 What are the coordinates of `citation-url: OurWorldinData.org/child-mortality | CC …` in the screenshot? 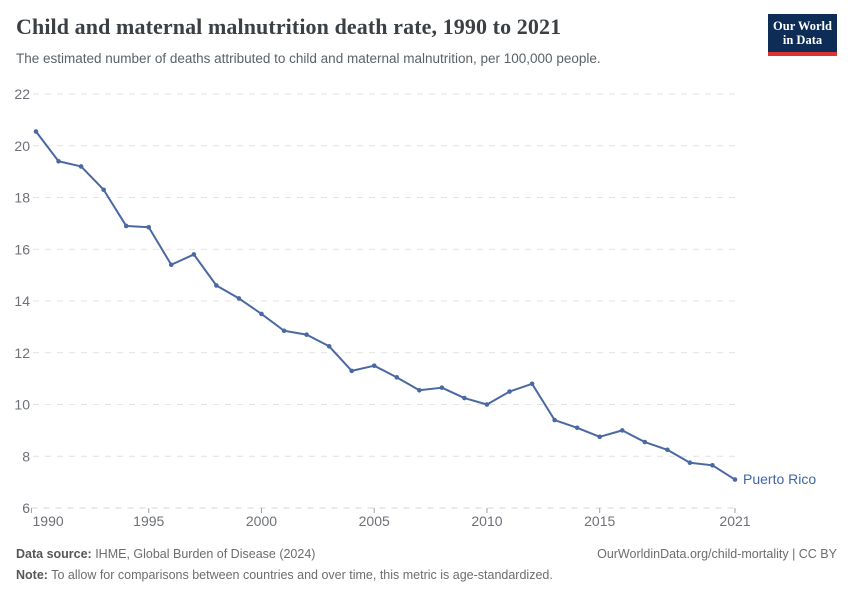 It's located at (717, 554).